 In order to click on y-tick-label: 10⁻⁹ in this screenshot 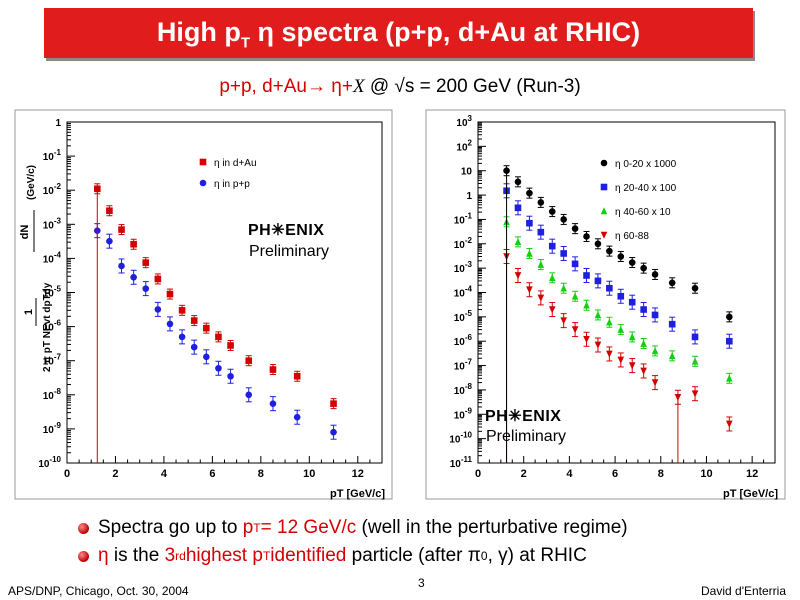, I will do `click(463, 413)`.